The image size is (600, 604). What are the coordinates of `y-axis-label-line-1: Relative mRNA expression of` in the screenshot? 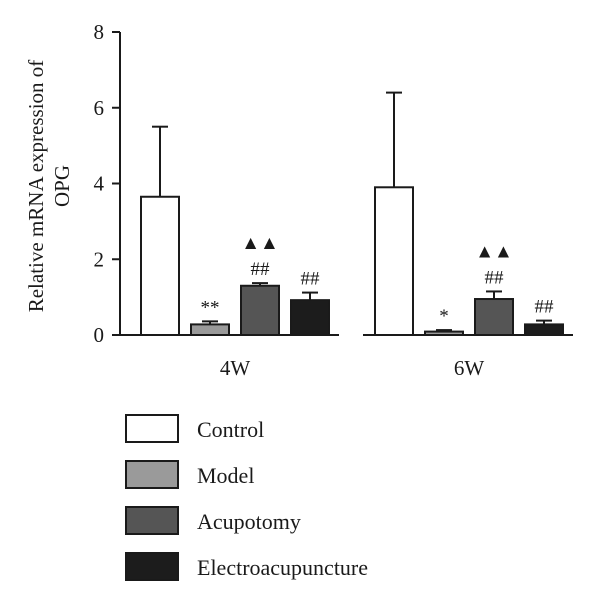 It's located at (36, 186).